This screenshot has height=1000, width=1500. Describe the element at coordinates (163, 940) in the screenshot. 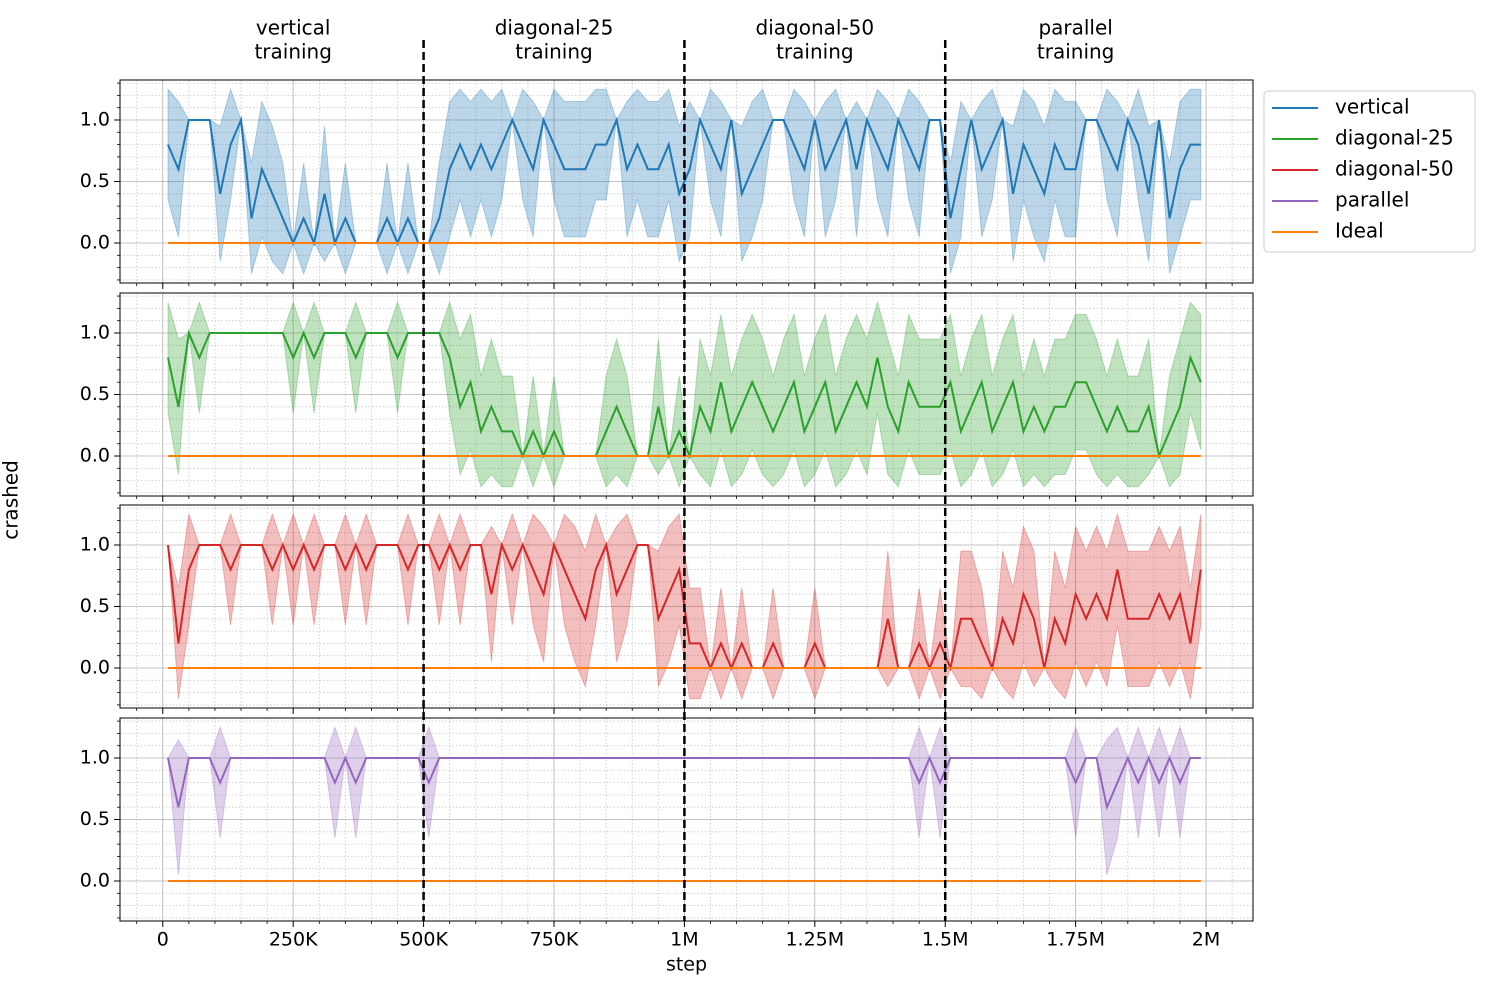

I see `x-tick-label: 0` at that location.